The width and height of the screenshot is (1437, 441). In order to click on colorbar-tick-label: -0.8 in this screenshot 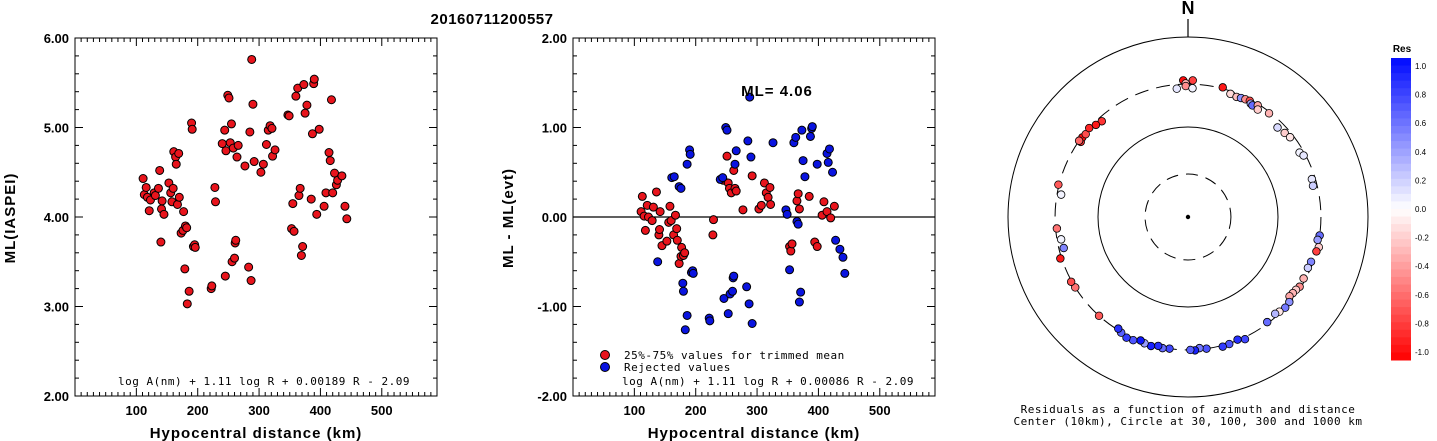, I will do `click(1422, 323)`.